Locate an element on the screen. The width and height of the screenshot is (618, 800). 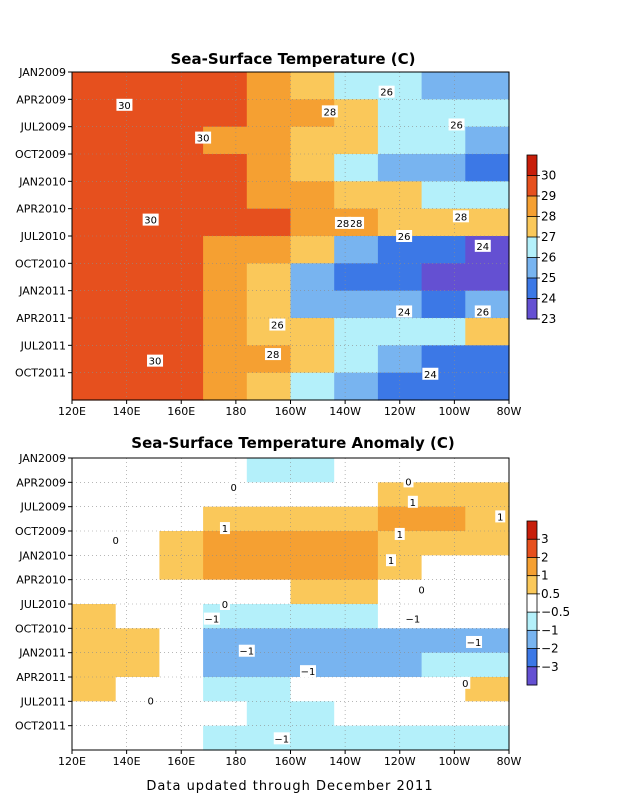
x-tick-label: 120E is located at coordinates (72, 411).